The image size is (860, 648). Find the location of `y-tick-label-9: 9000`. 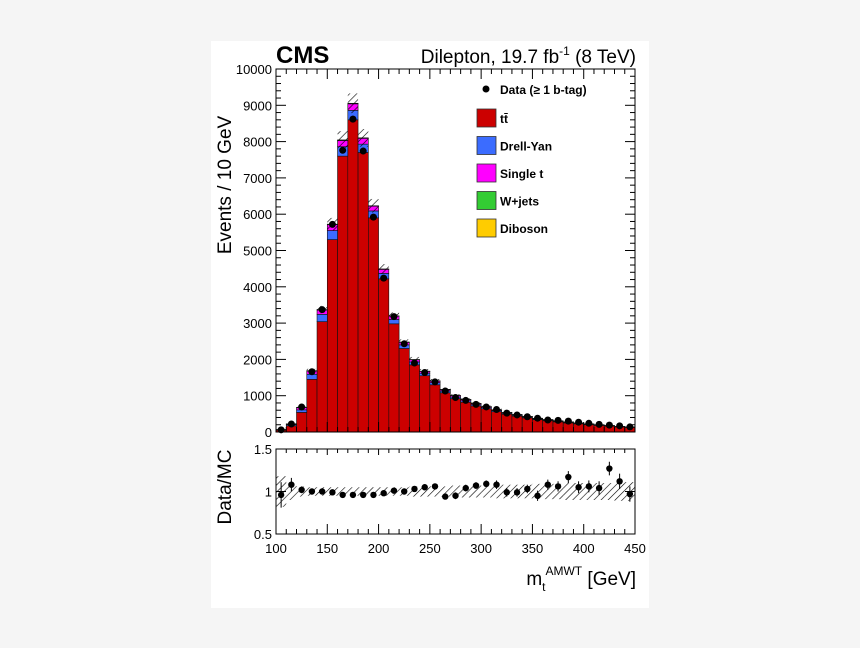

y-tick-label-9: 9000 is located at coordinates (257, 105).